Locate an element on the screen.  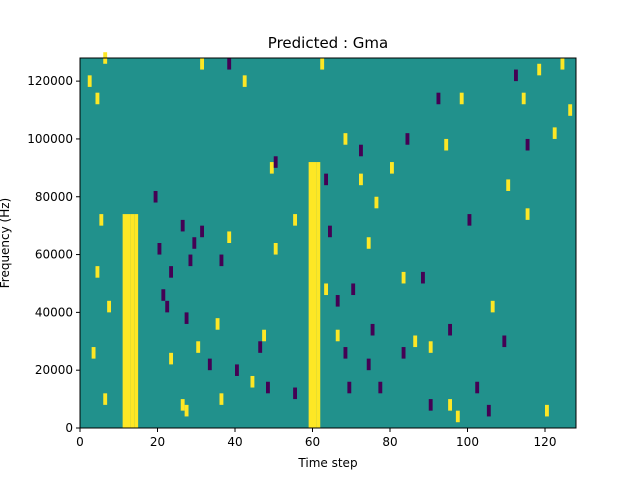
y-tick-label: 40000 is located at coordinates (54, 312).